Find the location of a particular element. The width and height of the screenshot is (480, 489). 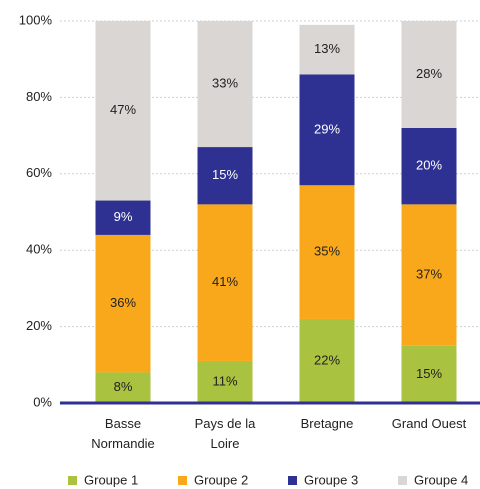

y-tick-label: 40% is located at coordinates (39, 249).